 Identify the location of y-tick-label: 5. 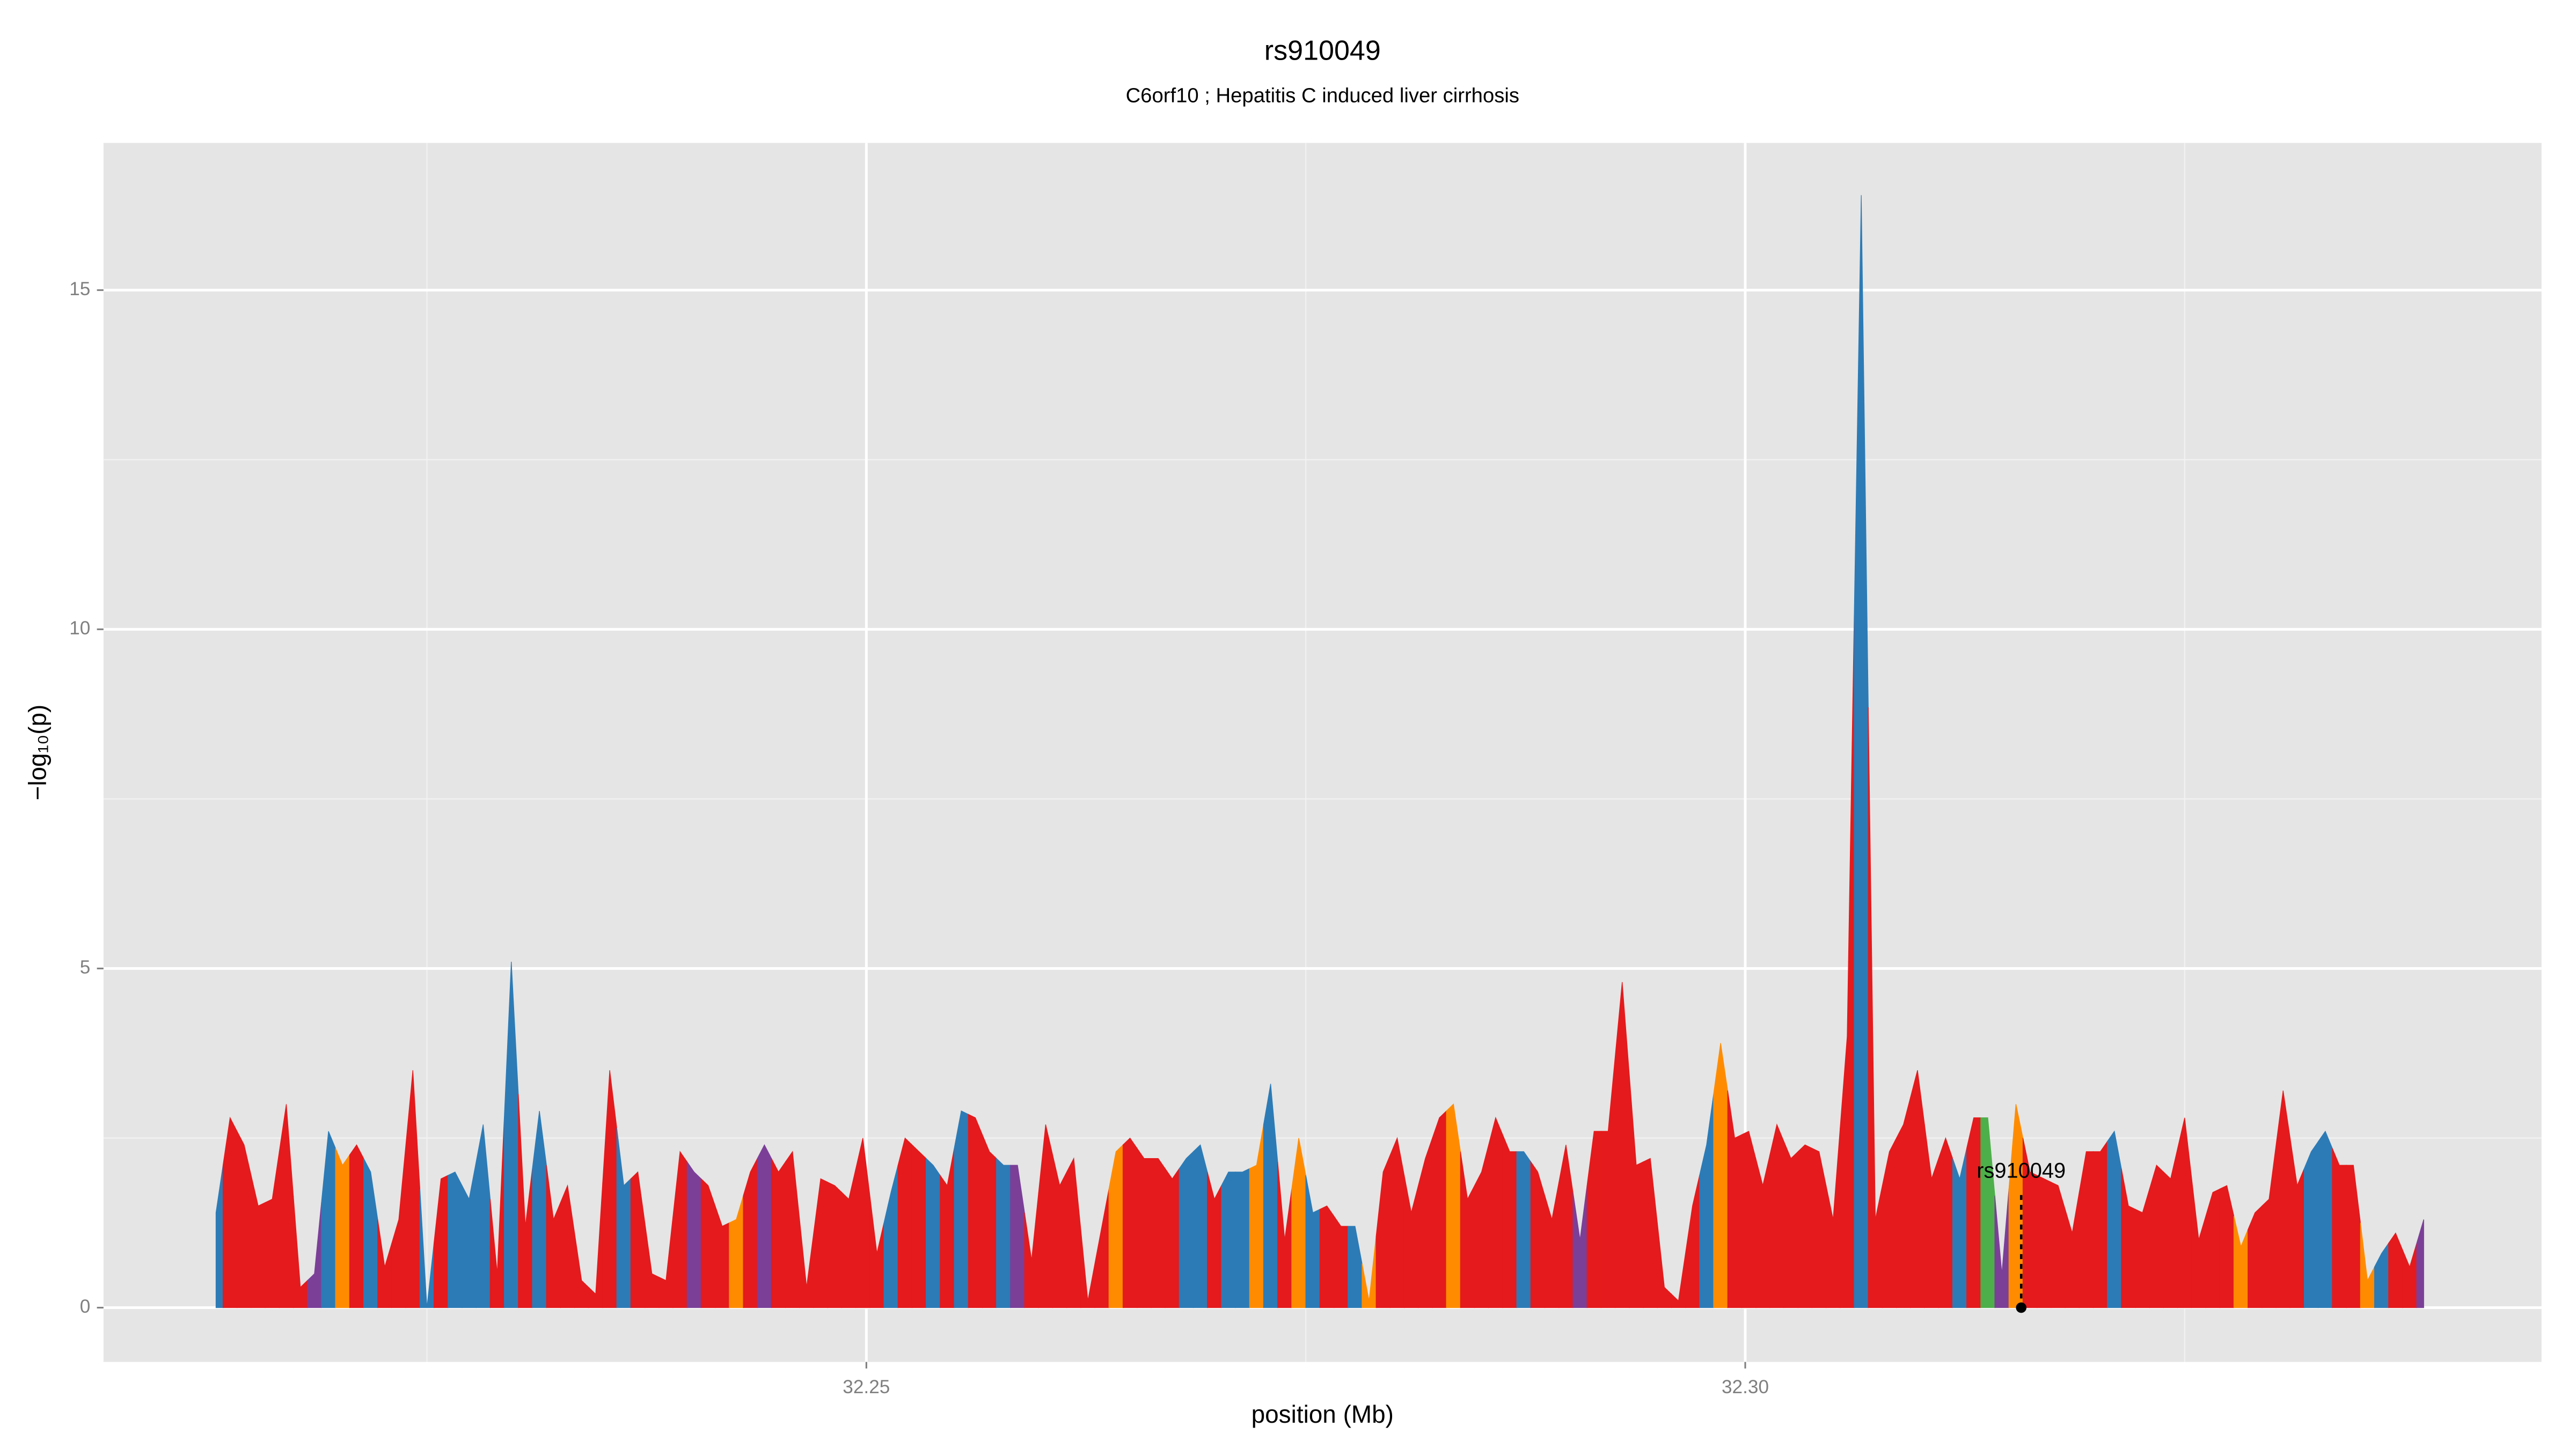
(85, 967).